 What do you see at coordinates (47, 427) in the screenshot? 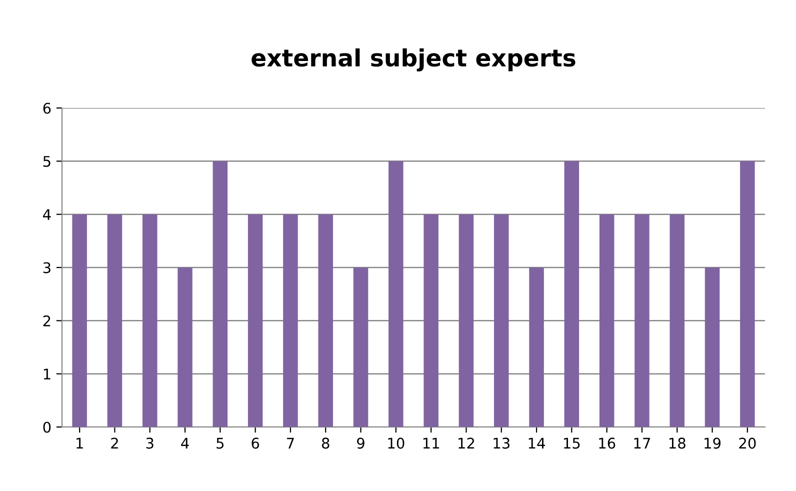
I see `y-tick-label: 0` at bounding box center [47, 427].